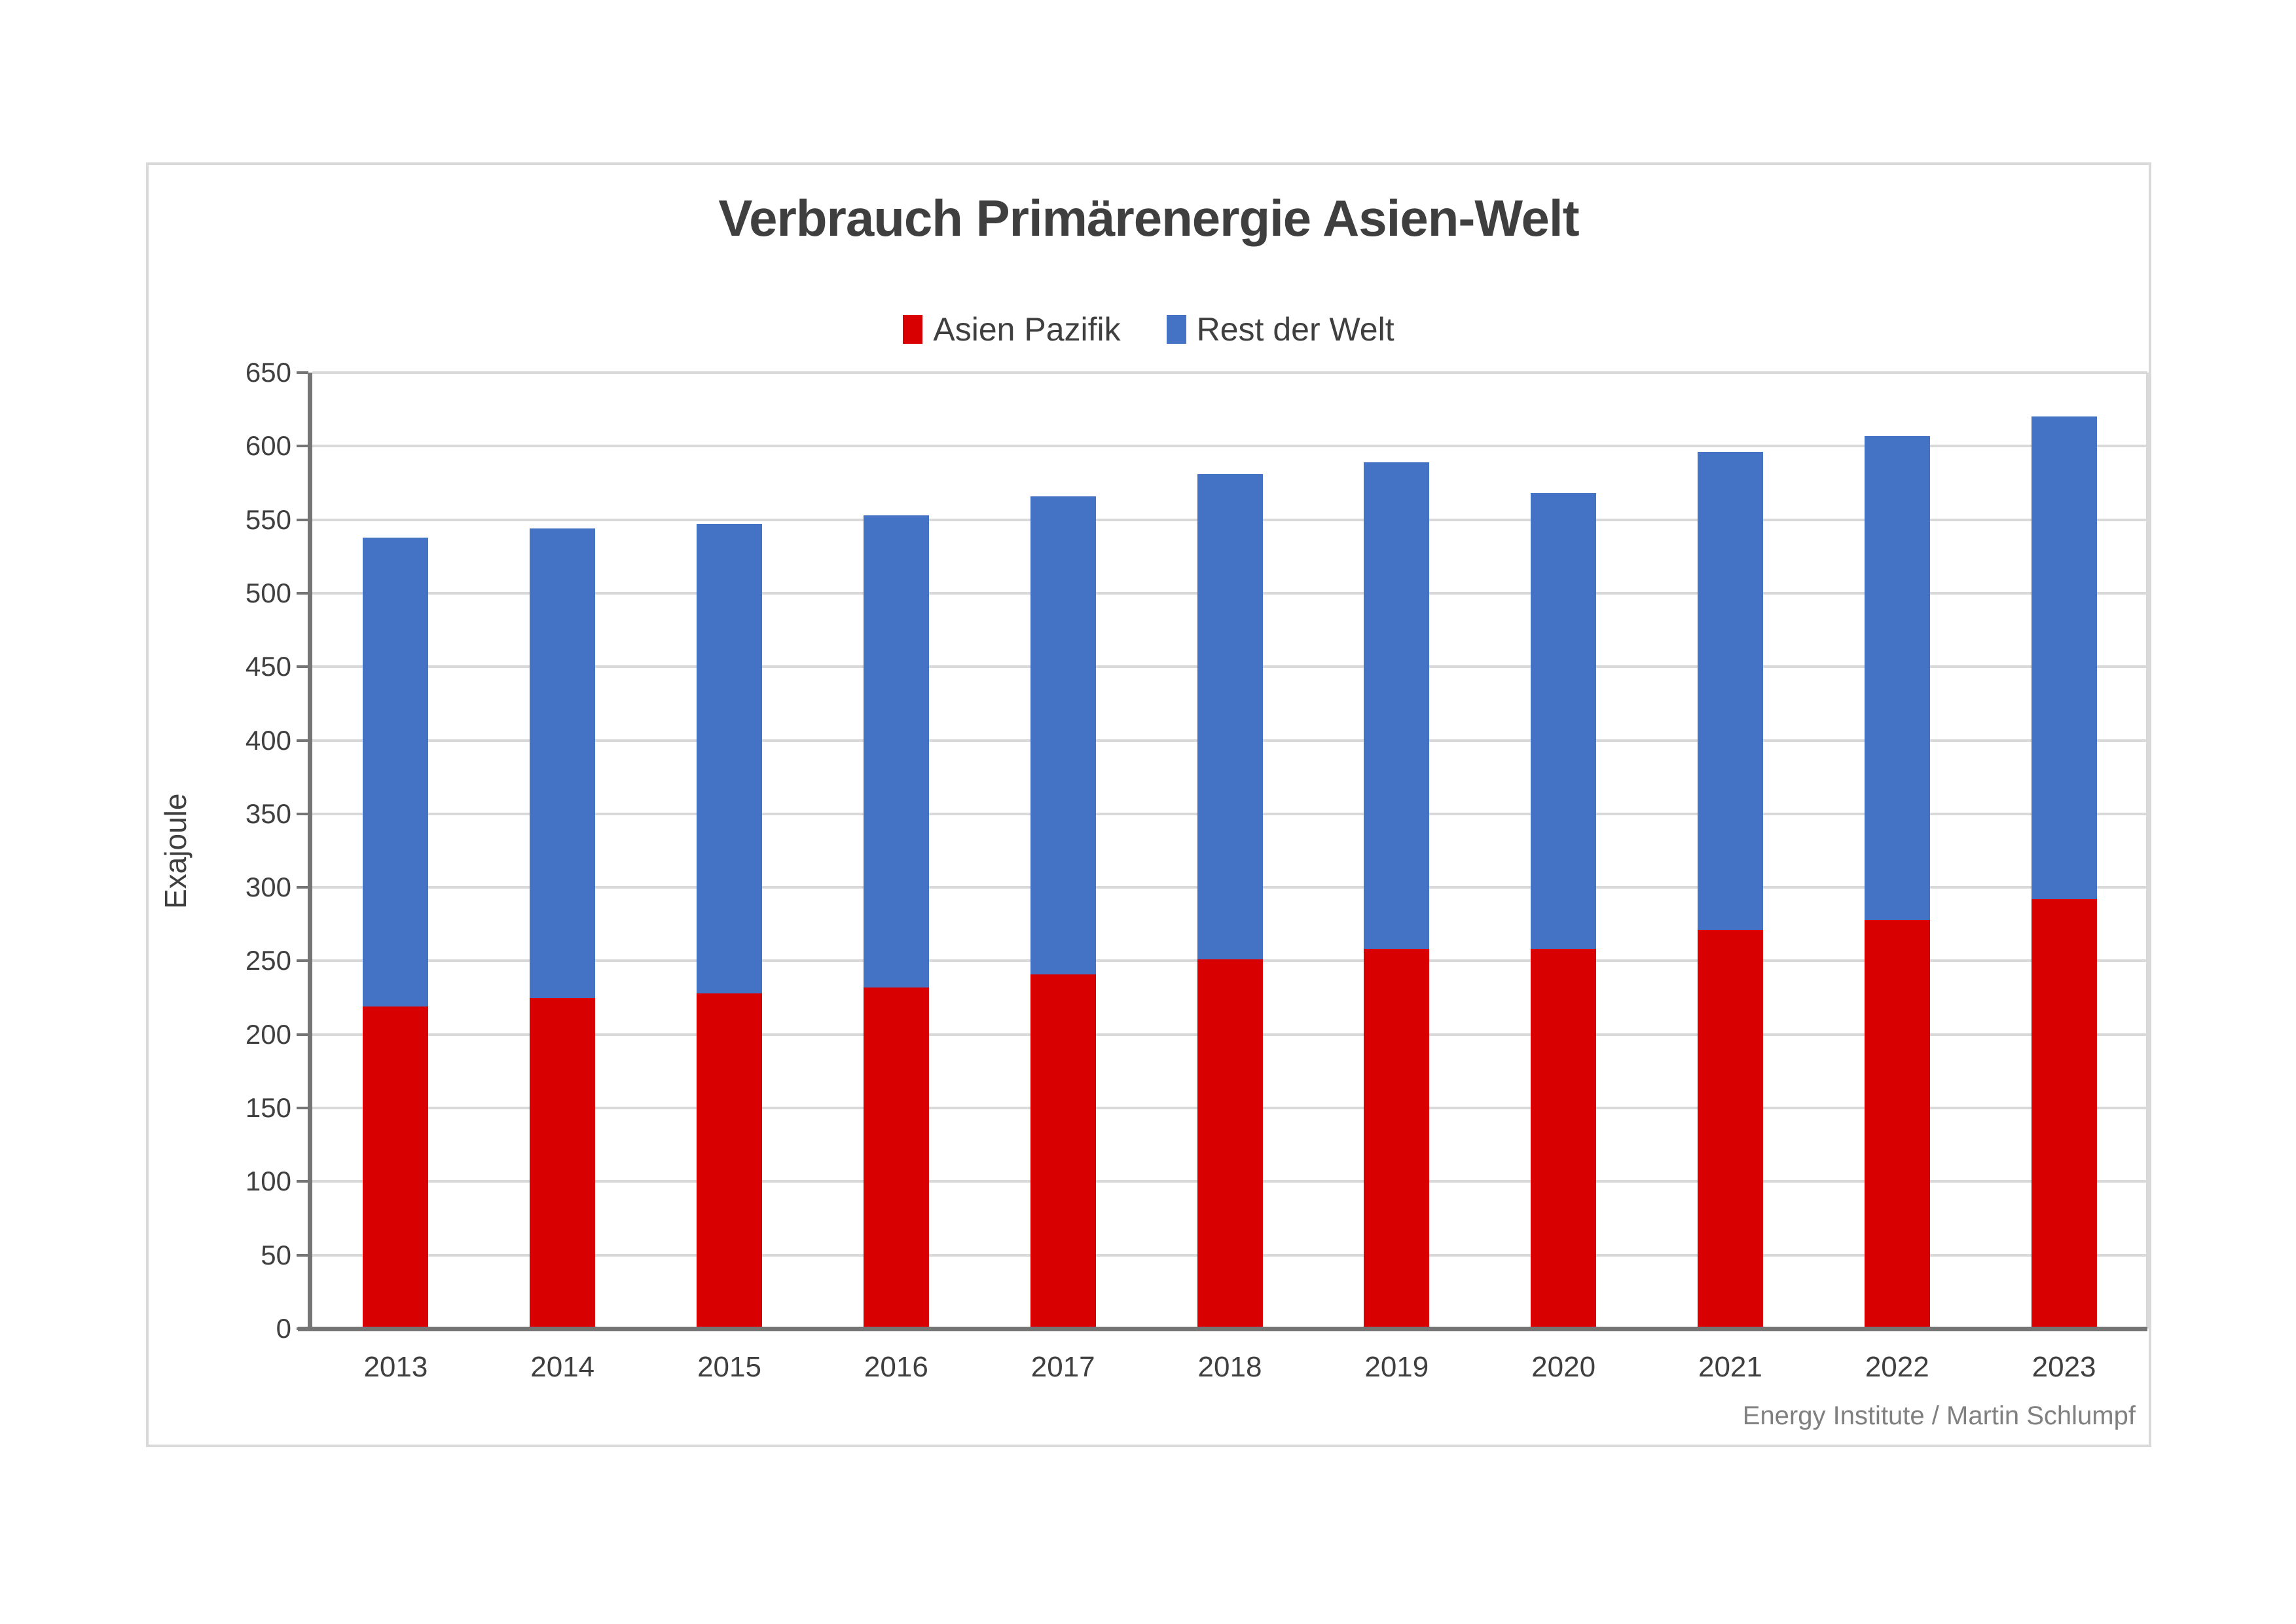 The image size is (2296, 1624). I want to click on bar-2023-rest-der-welt, so click(2064, 658).